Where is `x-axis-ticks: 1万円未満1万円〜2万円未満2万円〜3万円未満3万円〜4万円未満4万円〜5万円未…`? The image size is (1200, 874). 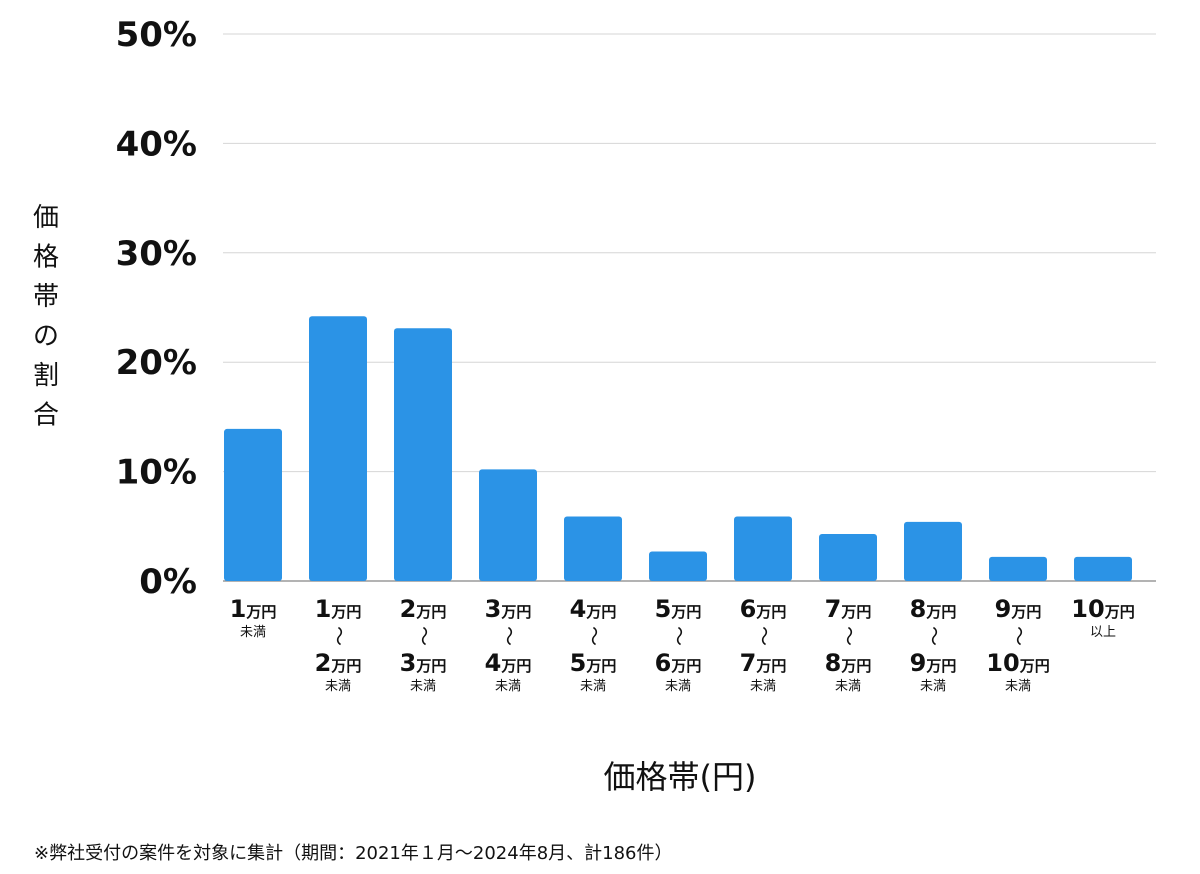 x-axis-ticks: 1万円未満1万円〜2万円未満2万円〜3万円未満3万円〜4万円未満4万円〜5万円未… is located at coordinates (682, 644).